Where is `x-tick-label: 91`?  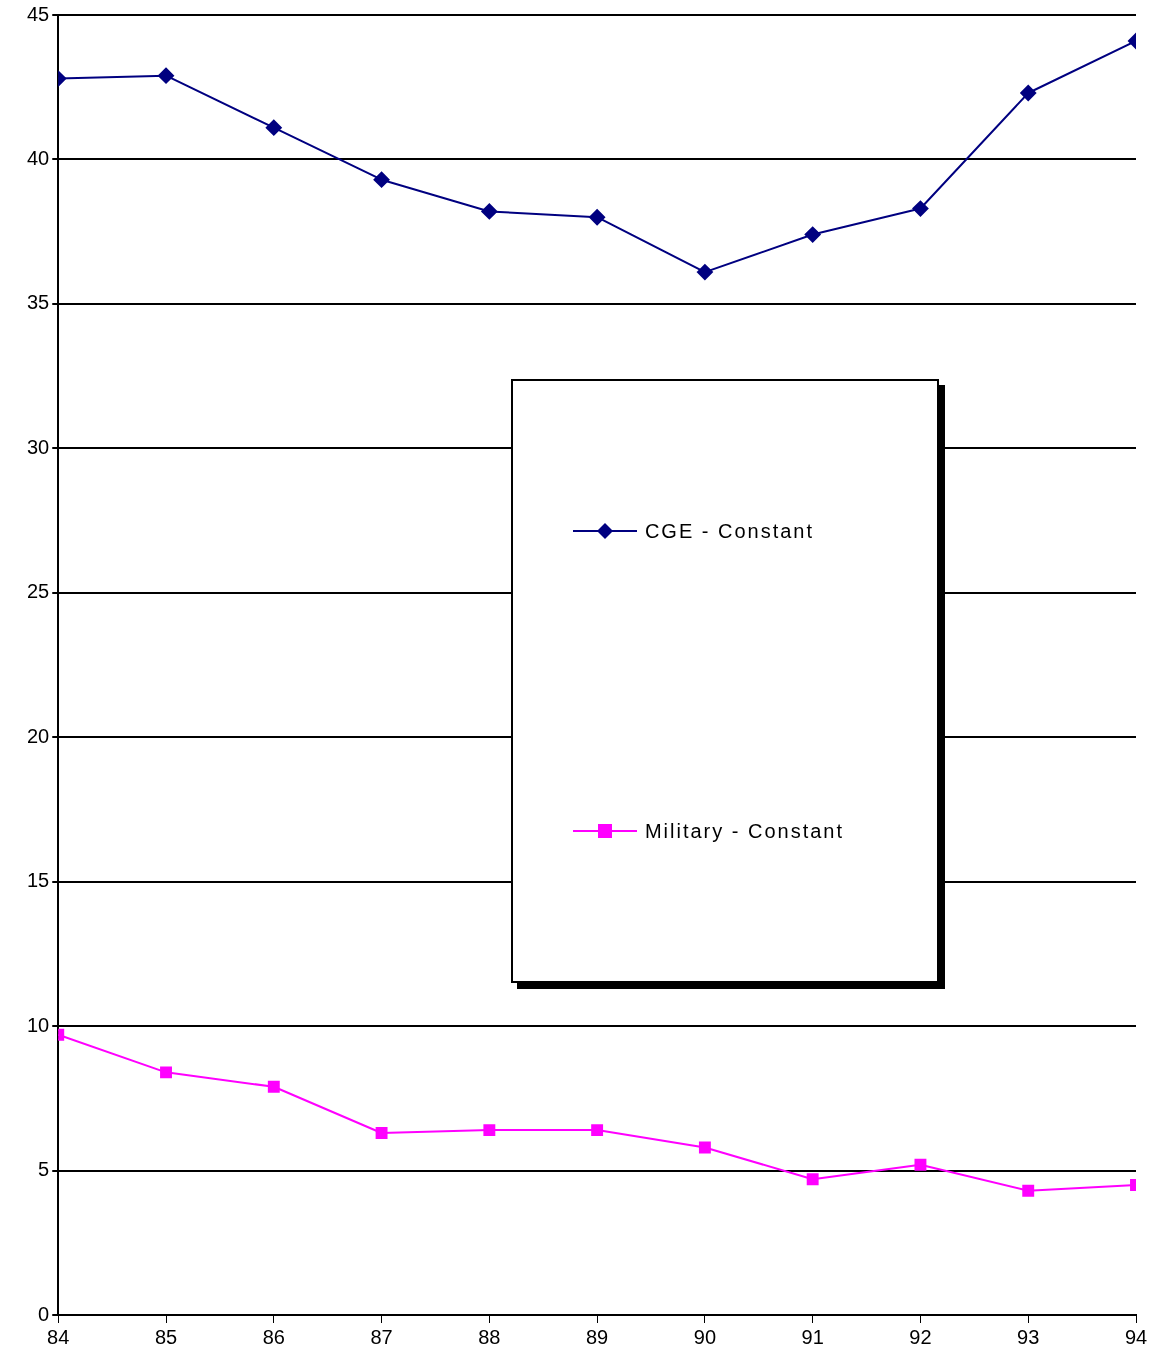
x-tick-label: 91 is located at coordinates (812, 1336).